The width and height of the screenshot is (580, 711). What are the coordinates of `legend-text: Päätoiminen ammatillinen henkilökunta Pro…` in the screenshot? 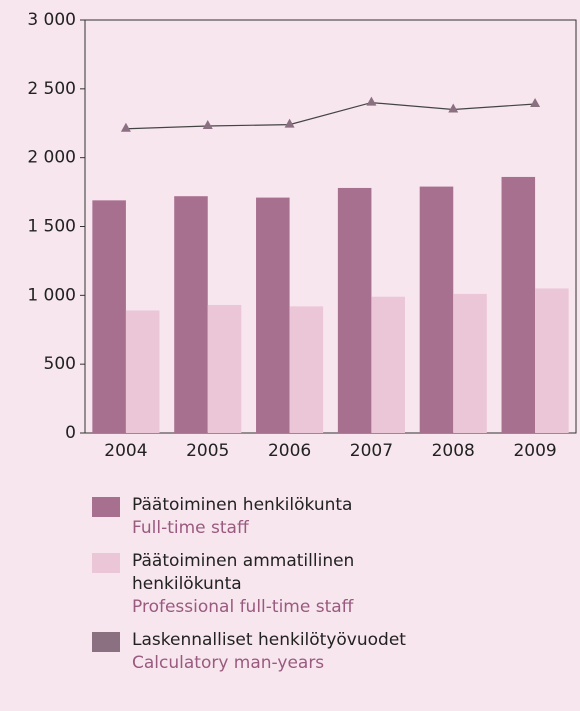 It's located at (277, 584).